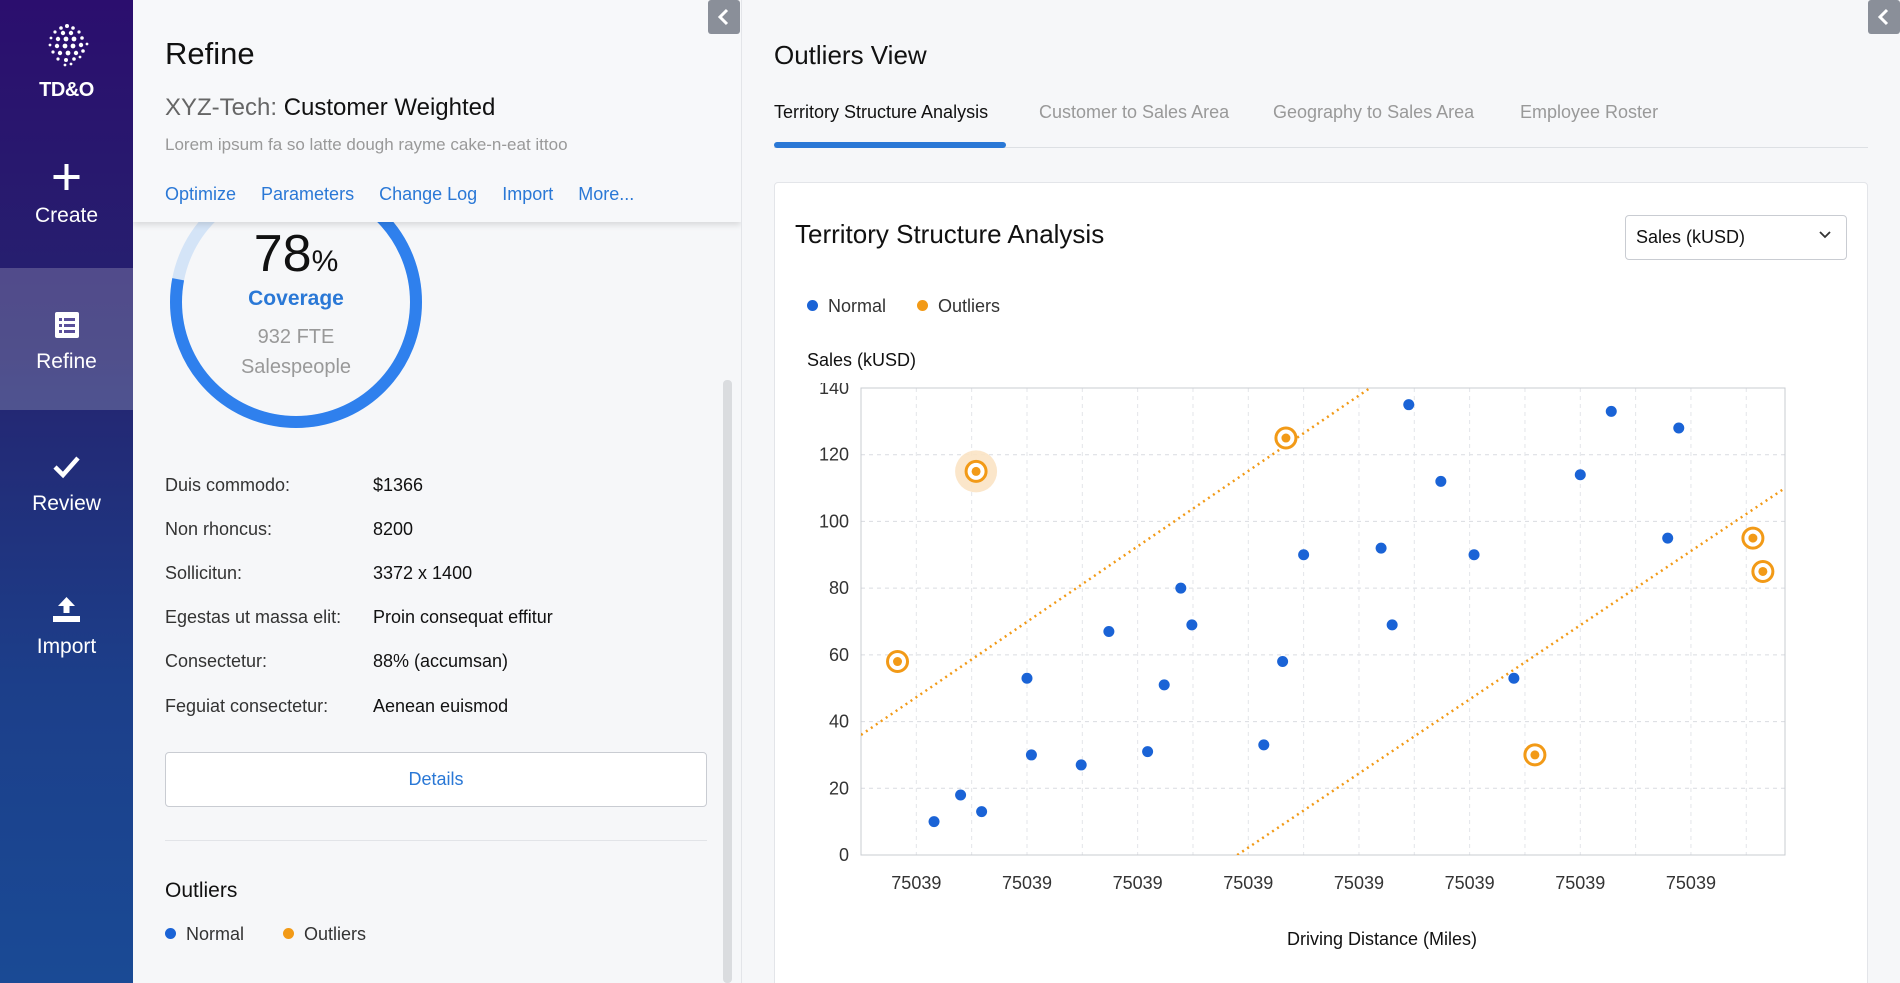  I want to click on field-key: Egestas ut massa elit:, so click(253, 617).